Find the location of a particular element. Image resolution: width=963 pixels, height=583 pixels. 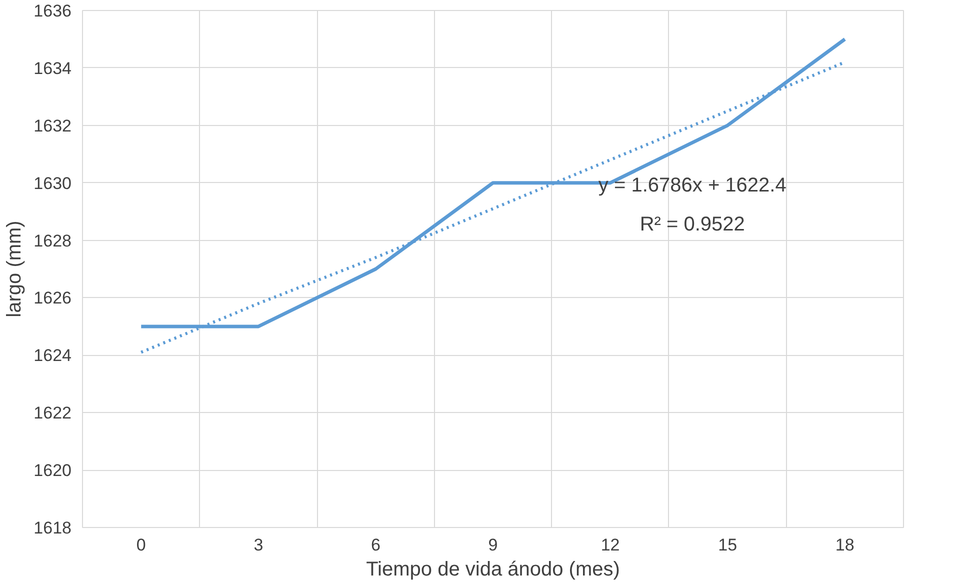

x-tick-label: 6 is located at coordinates (375, 545).